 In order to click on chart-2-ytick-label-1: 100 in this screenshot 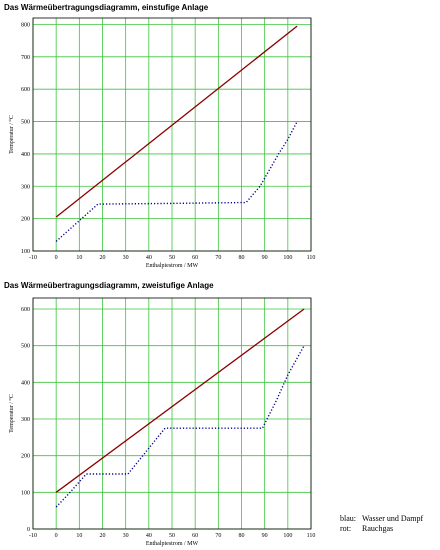, I will do `click(25, 493)`.